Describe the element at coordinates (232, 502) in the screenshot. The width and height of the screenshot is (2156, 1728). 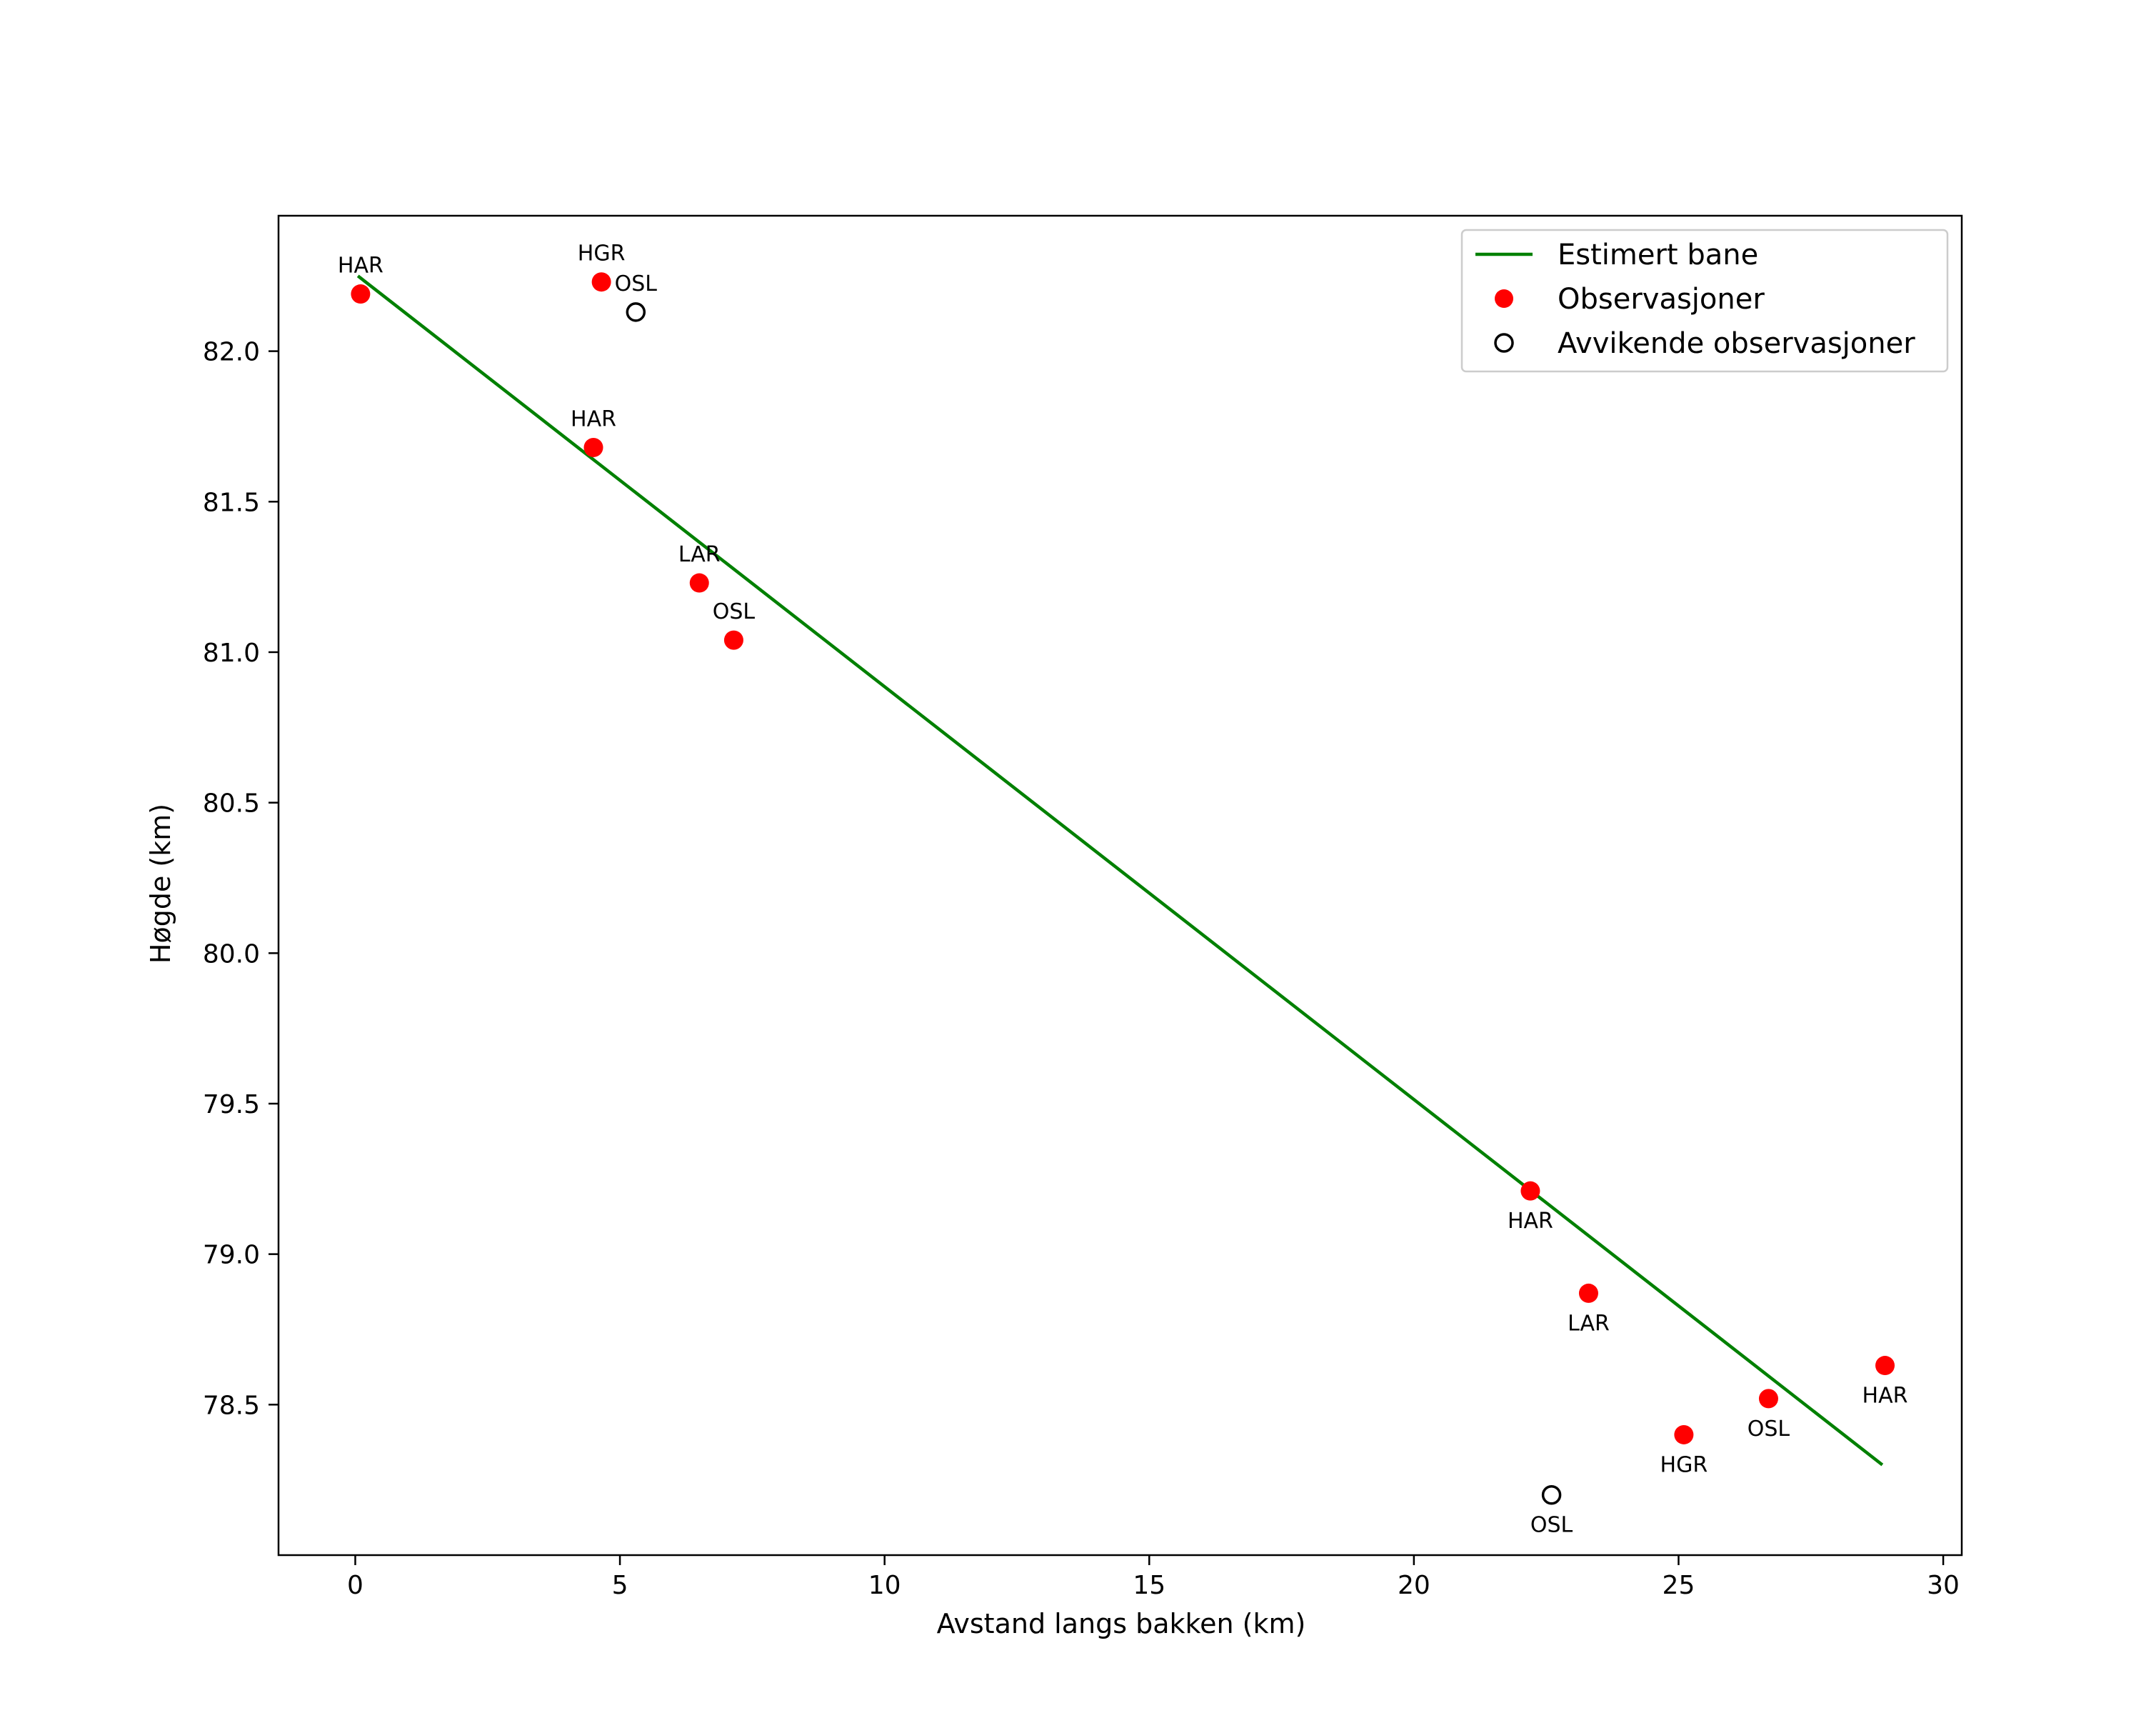
I see `y-tick-label: 81.5` at that location.